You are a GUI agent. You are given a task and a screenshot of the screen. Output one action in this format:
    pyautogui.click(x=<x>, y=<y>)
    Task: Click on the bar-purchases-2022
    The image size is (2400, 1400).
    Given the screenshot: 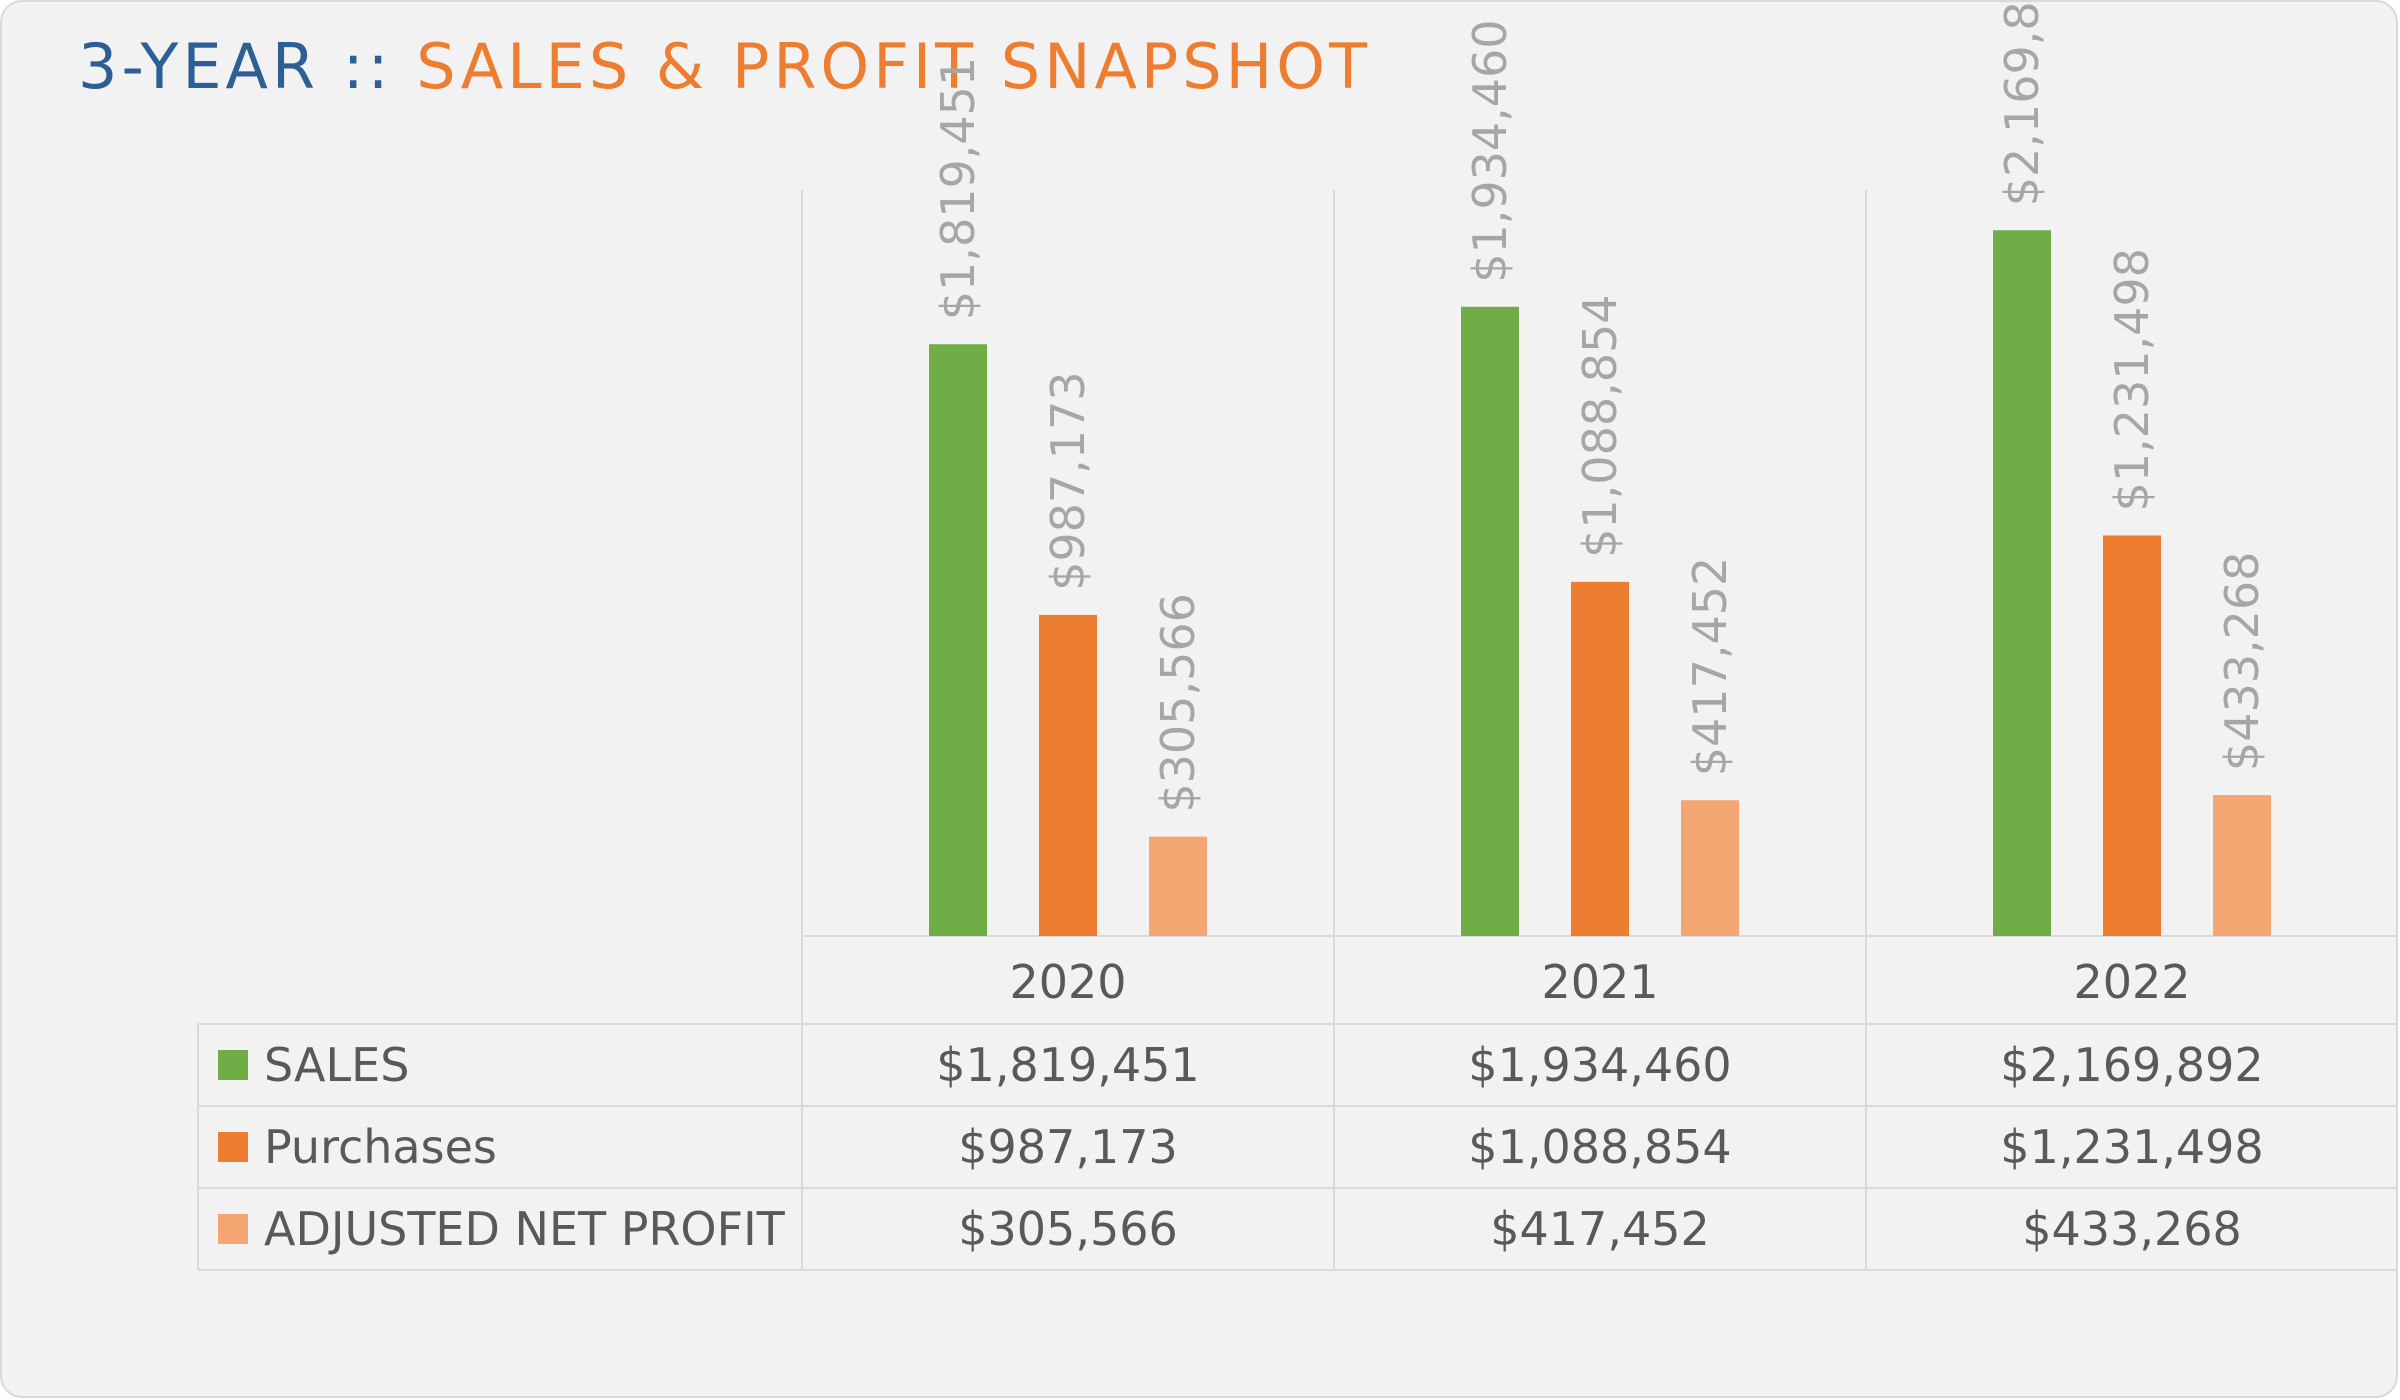 What is the action you would take?
    pyautogui.click(x=2132, y=735)
    